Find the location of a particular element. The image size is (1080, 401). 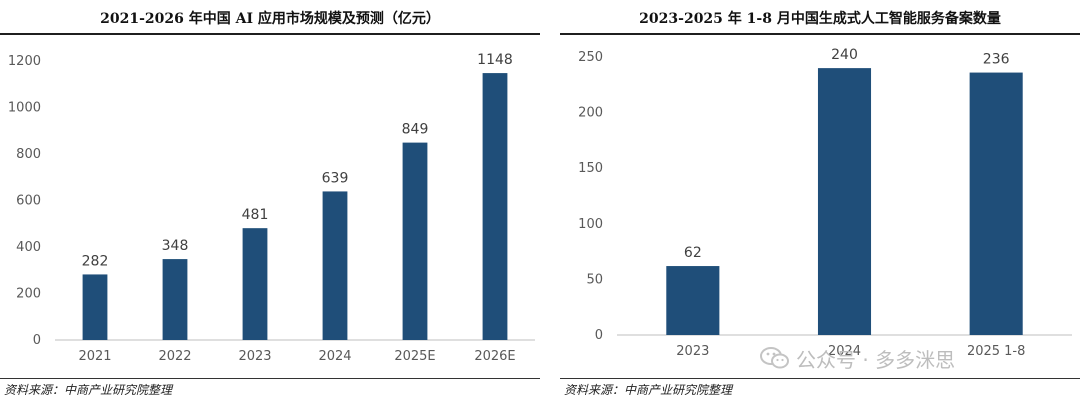

data-label: 62 is located at coordinates (693, 253).